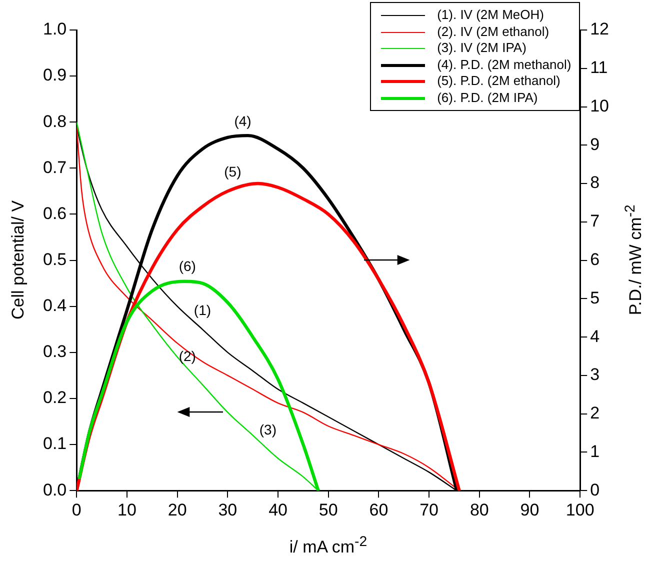 The height and width of the screenshot is (564, 652). I want to click on annotation: (4), so click(243, 120).